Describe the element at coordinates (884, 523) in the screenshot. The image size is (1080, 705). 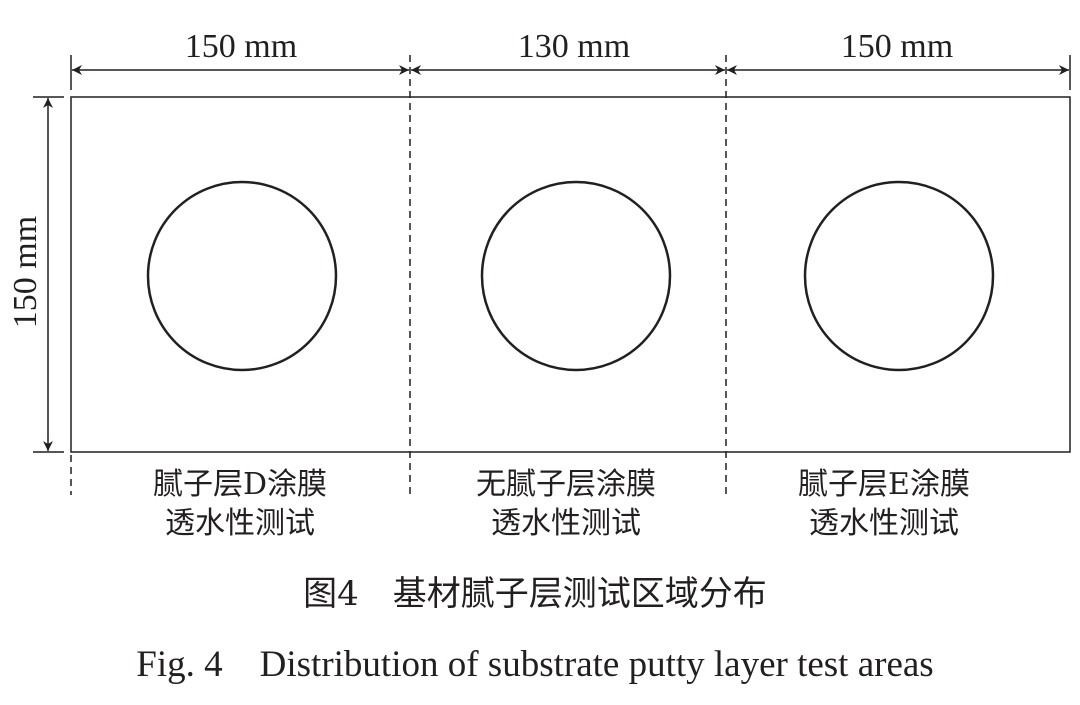
I see `region-label-e-line2: 透水性测试` at that location.